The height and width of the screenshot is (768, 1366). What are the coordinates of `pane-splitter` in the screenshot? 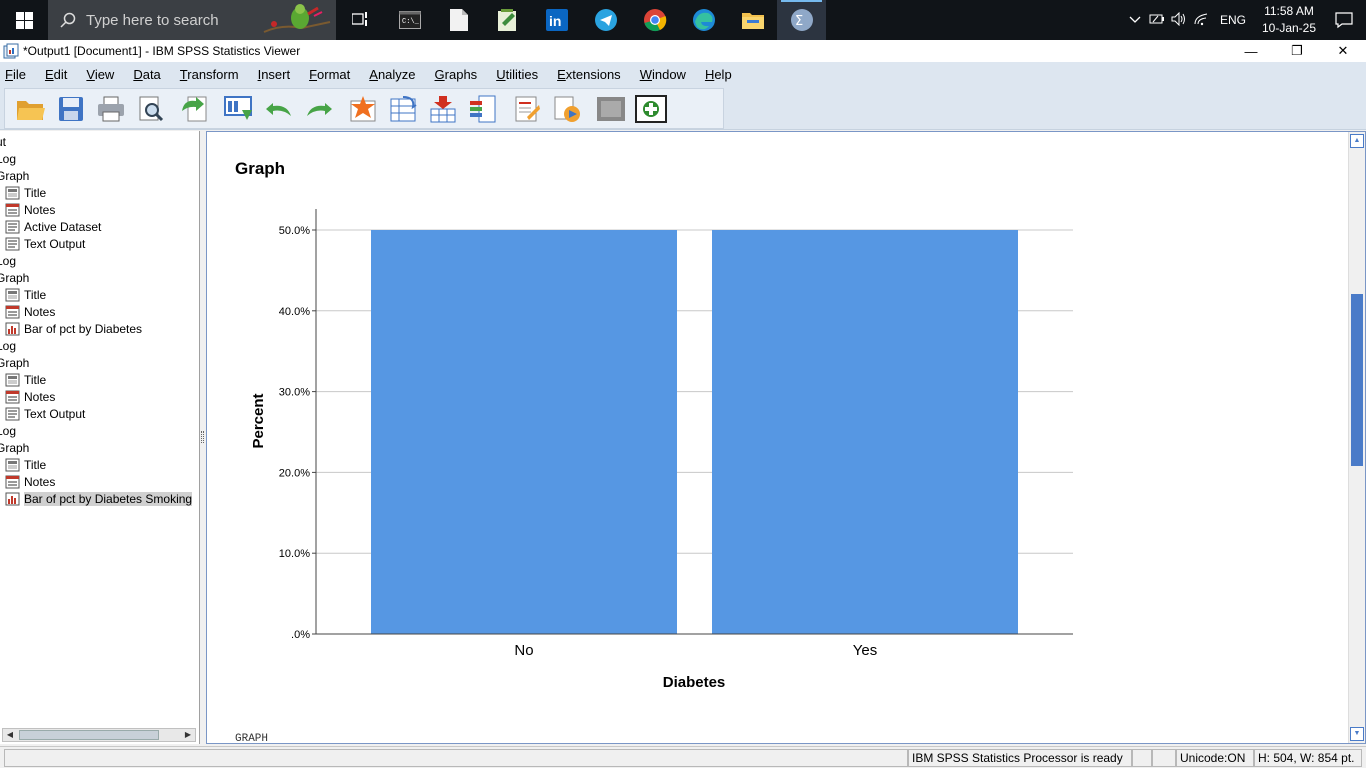 It's located at (203, 437).